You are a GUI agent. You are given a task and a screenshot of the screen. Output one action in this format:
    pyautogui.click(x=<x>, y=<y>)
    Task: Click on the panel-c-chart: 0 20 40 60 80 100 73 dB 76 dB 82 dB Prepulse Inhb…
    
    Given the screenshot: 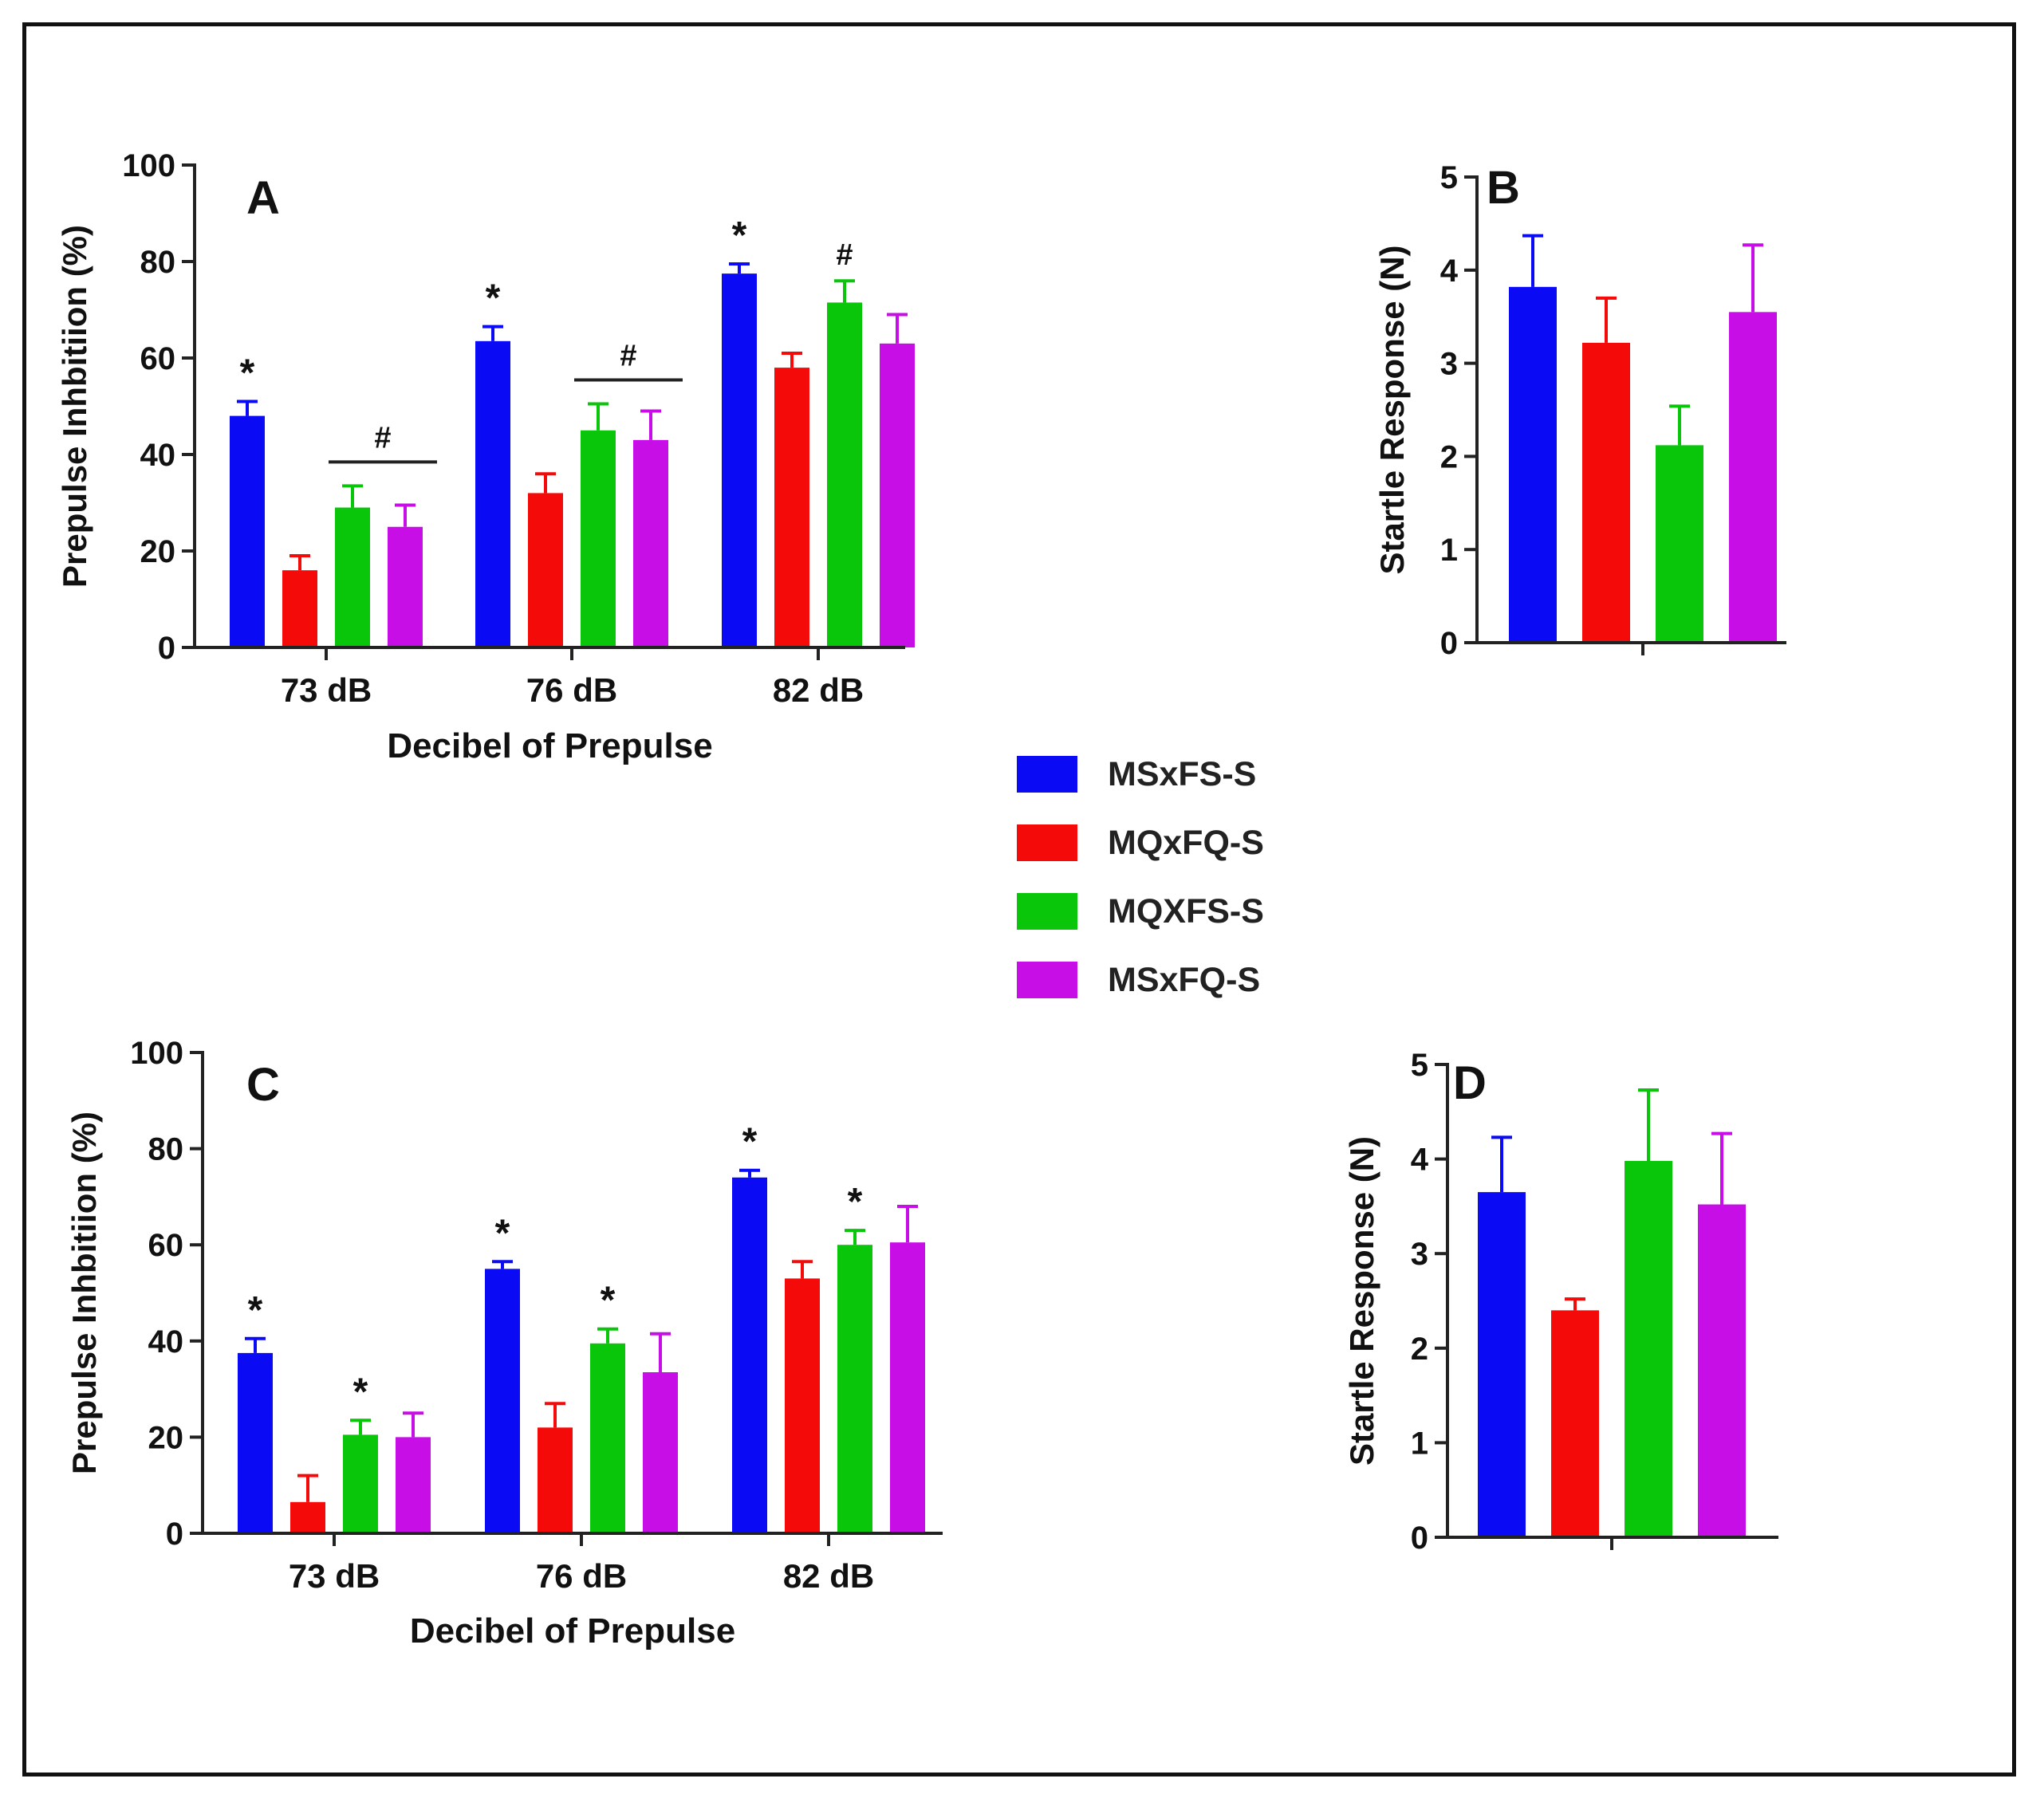 What is the action you would take?
    pyautogui.click(x=504, y=1343)
    